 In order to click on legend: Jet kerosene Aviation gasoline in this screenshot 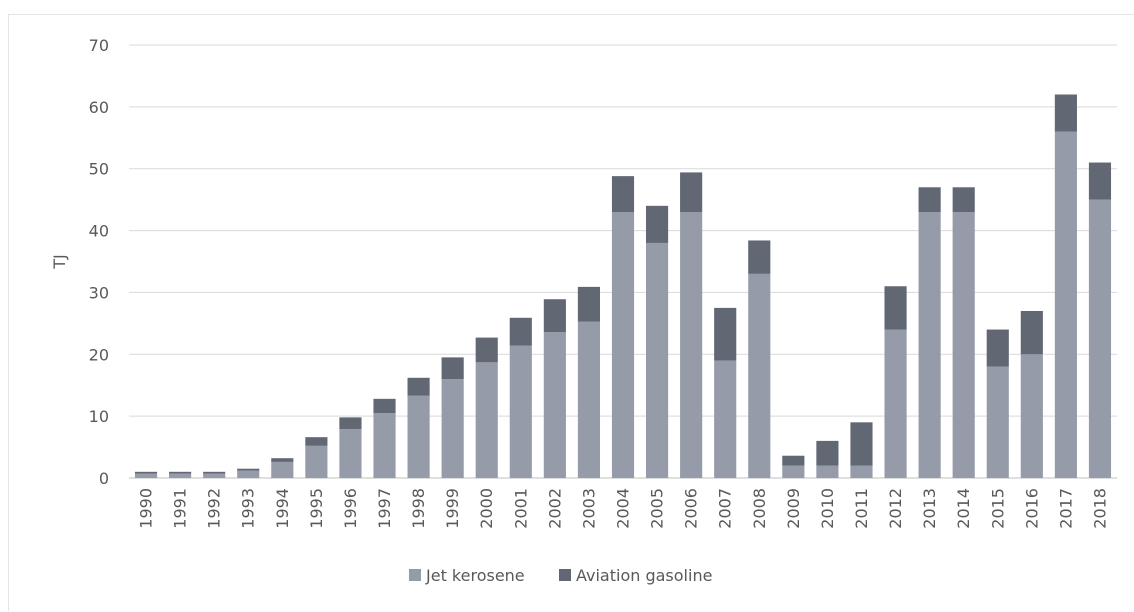, I will do `click(560, 575)`.